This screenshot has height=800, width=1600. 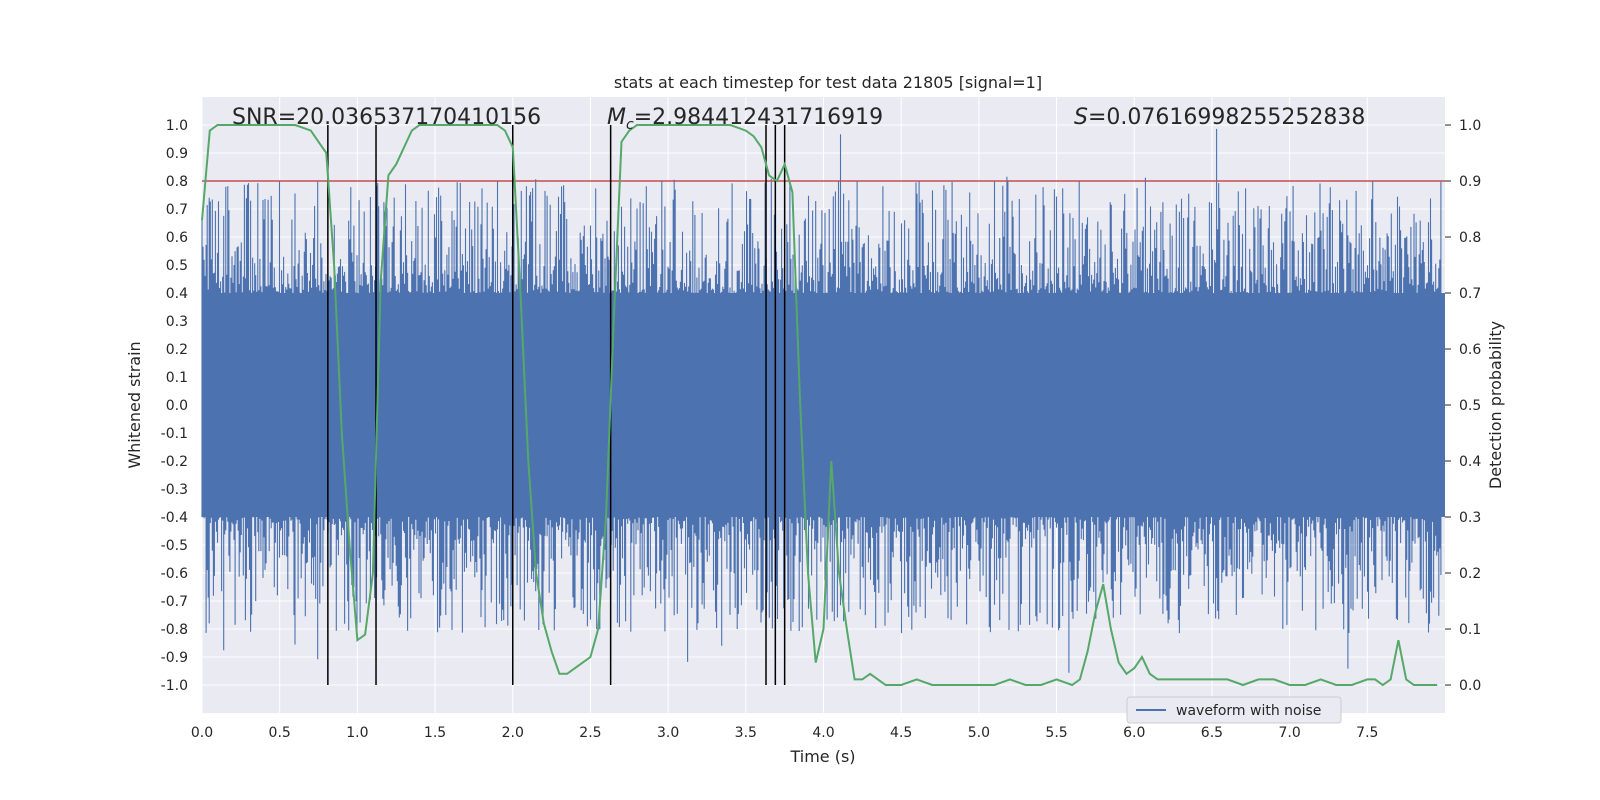 I want to click on legend: waveform with noise, so click(x=1234, y=710).